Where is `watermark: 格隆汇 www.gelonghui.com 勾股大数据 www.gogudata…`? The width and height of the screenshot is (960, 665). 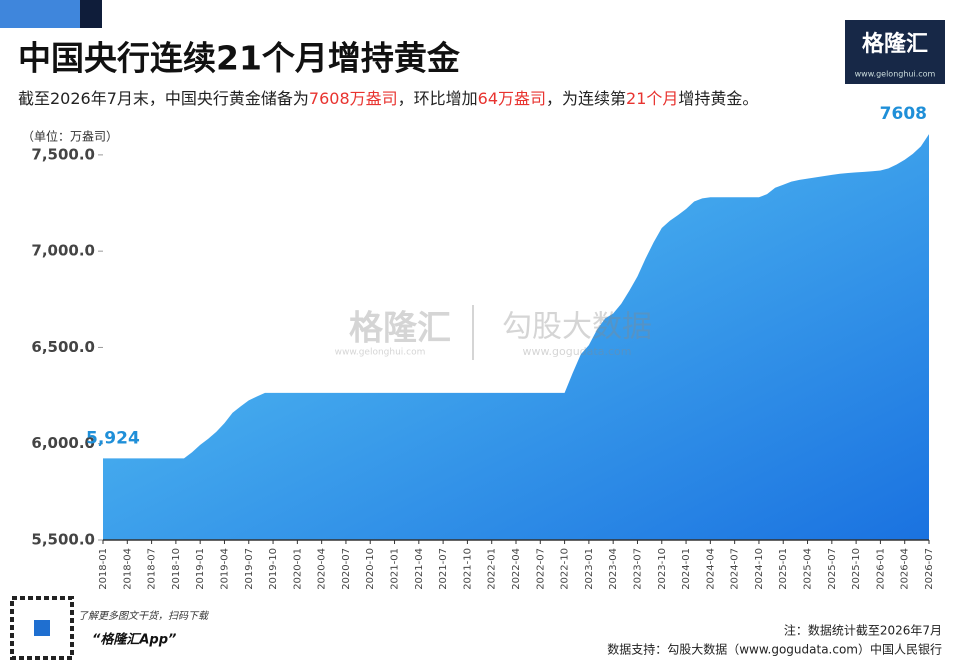 watermark: 格隆汇 www.gelonghui.com 勾股大数据 www.gogudata… is located at coordinates (493, 332).